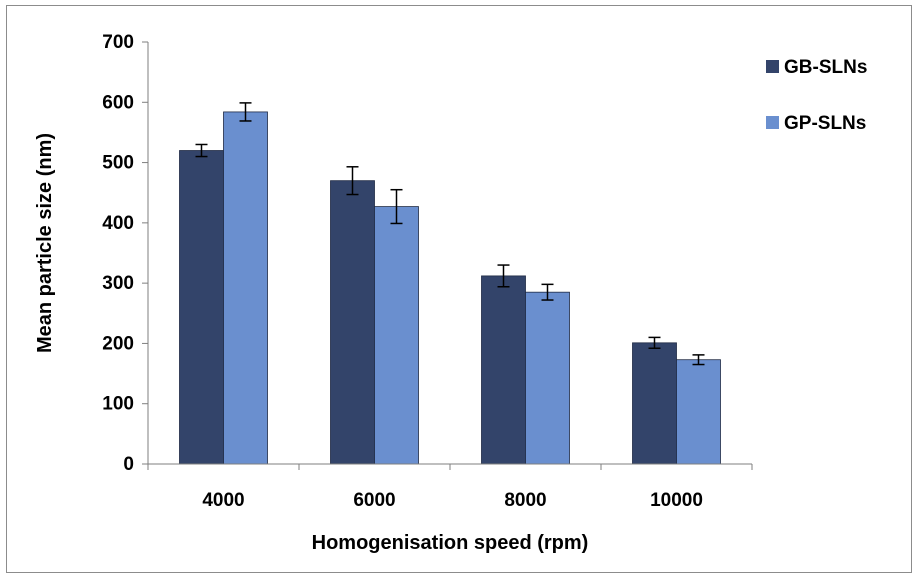 This screenshot has height=580, width=920. What do you see at coordinates (772, 122) in the screenshot?
I see `legend-swatch-gp-slns` at bounding box center [772, 122].